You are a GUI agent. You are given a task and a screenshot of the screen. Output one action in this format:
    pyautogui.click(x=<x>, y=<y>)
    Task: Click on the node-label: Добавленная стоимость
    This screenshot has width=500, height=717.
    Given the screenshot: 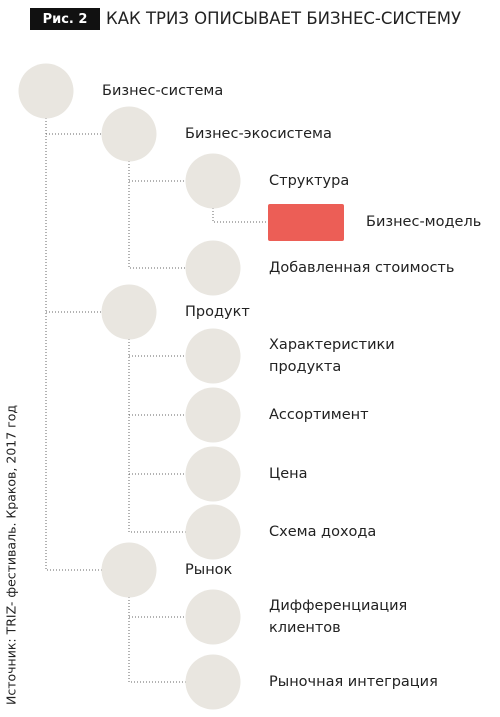 What is the action you would take?
    pyautogui.click(x=361, y=268)
    